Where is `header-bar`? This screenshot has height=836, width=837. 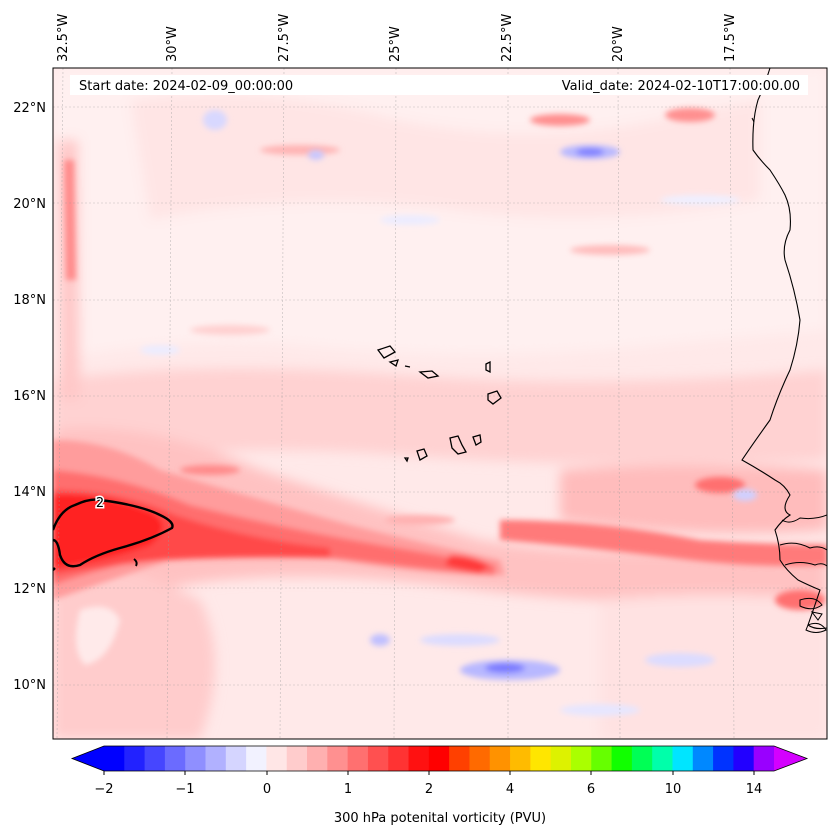
header-bar is located at coordinates (439, 85).